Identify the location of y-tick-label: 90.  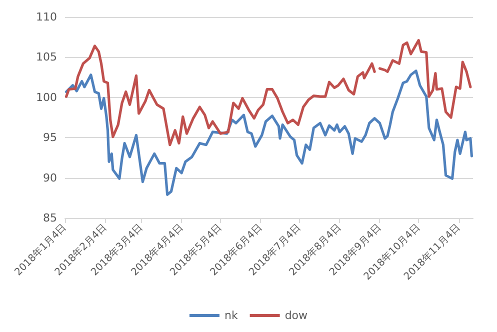
(50, 177).